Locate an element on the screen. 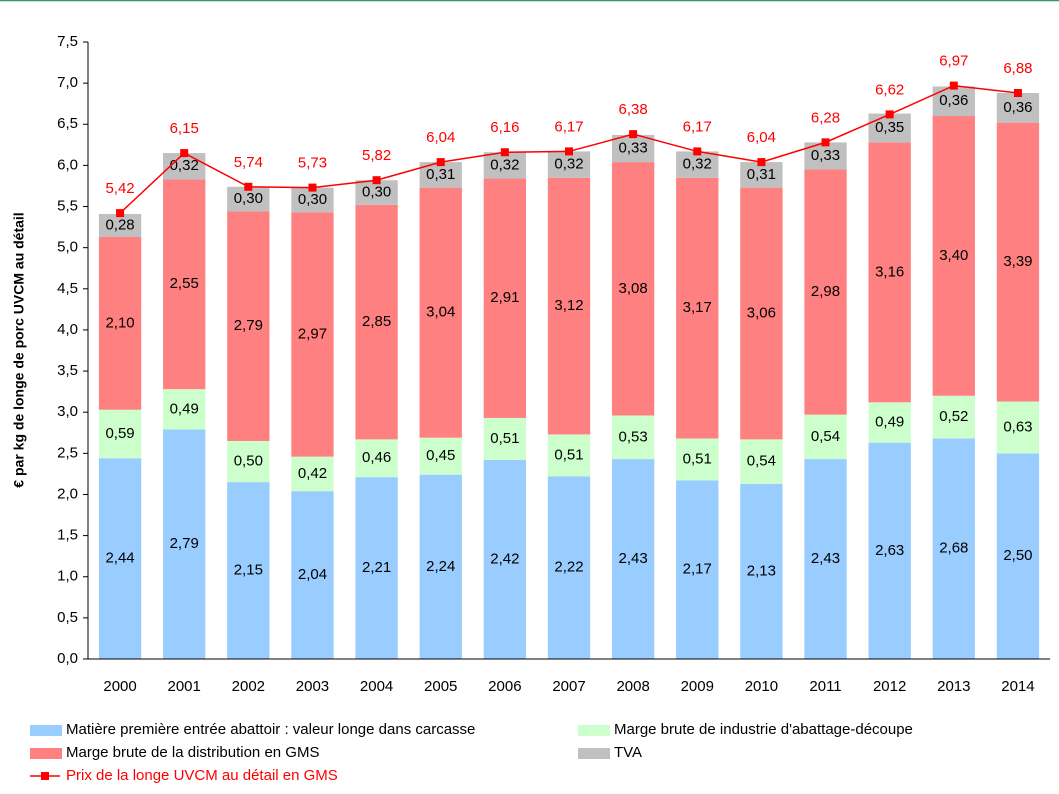 Image resolution: width=1059 pixels, height=794 pixels. data-label: 2,50 is located at coordinates (1017, 555).